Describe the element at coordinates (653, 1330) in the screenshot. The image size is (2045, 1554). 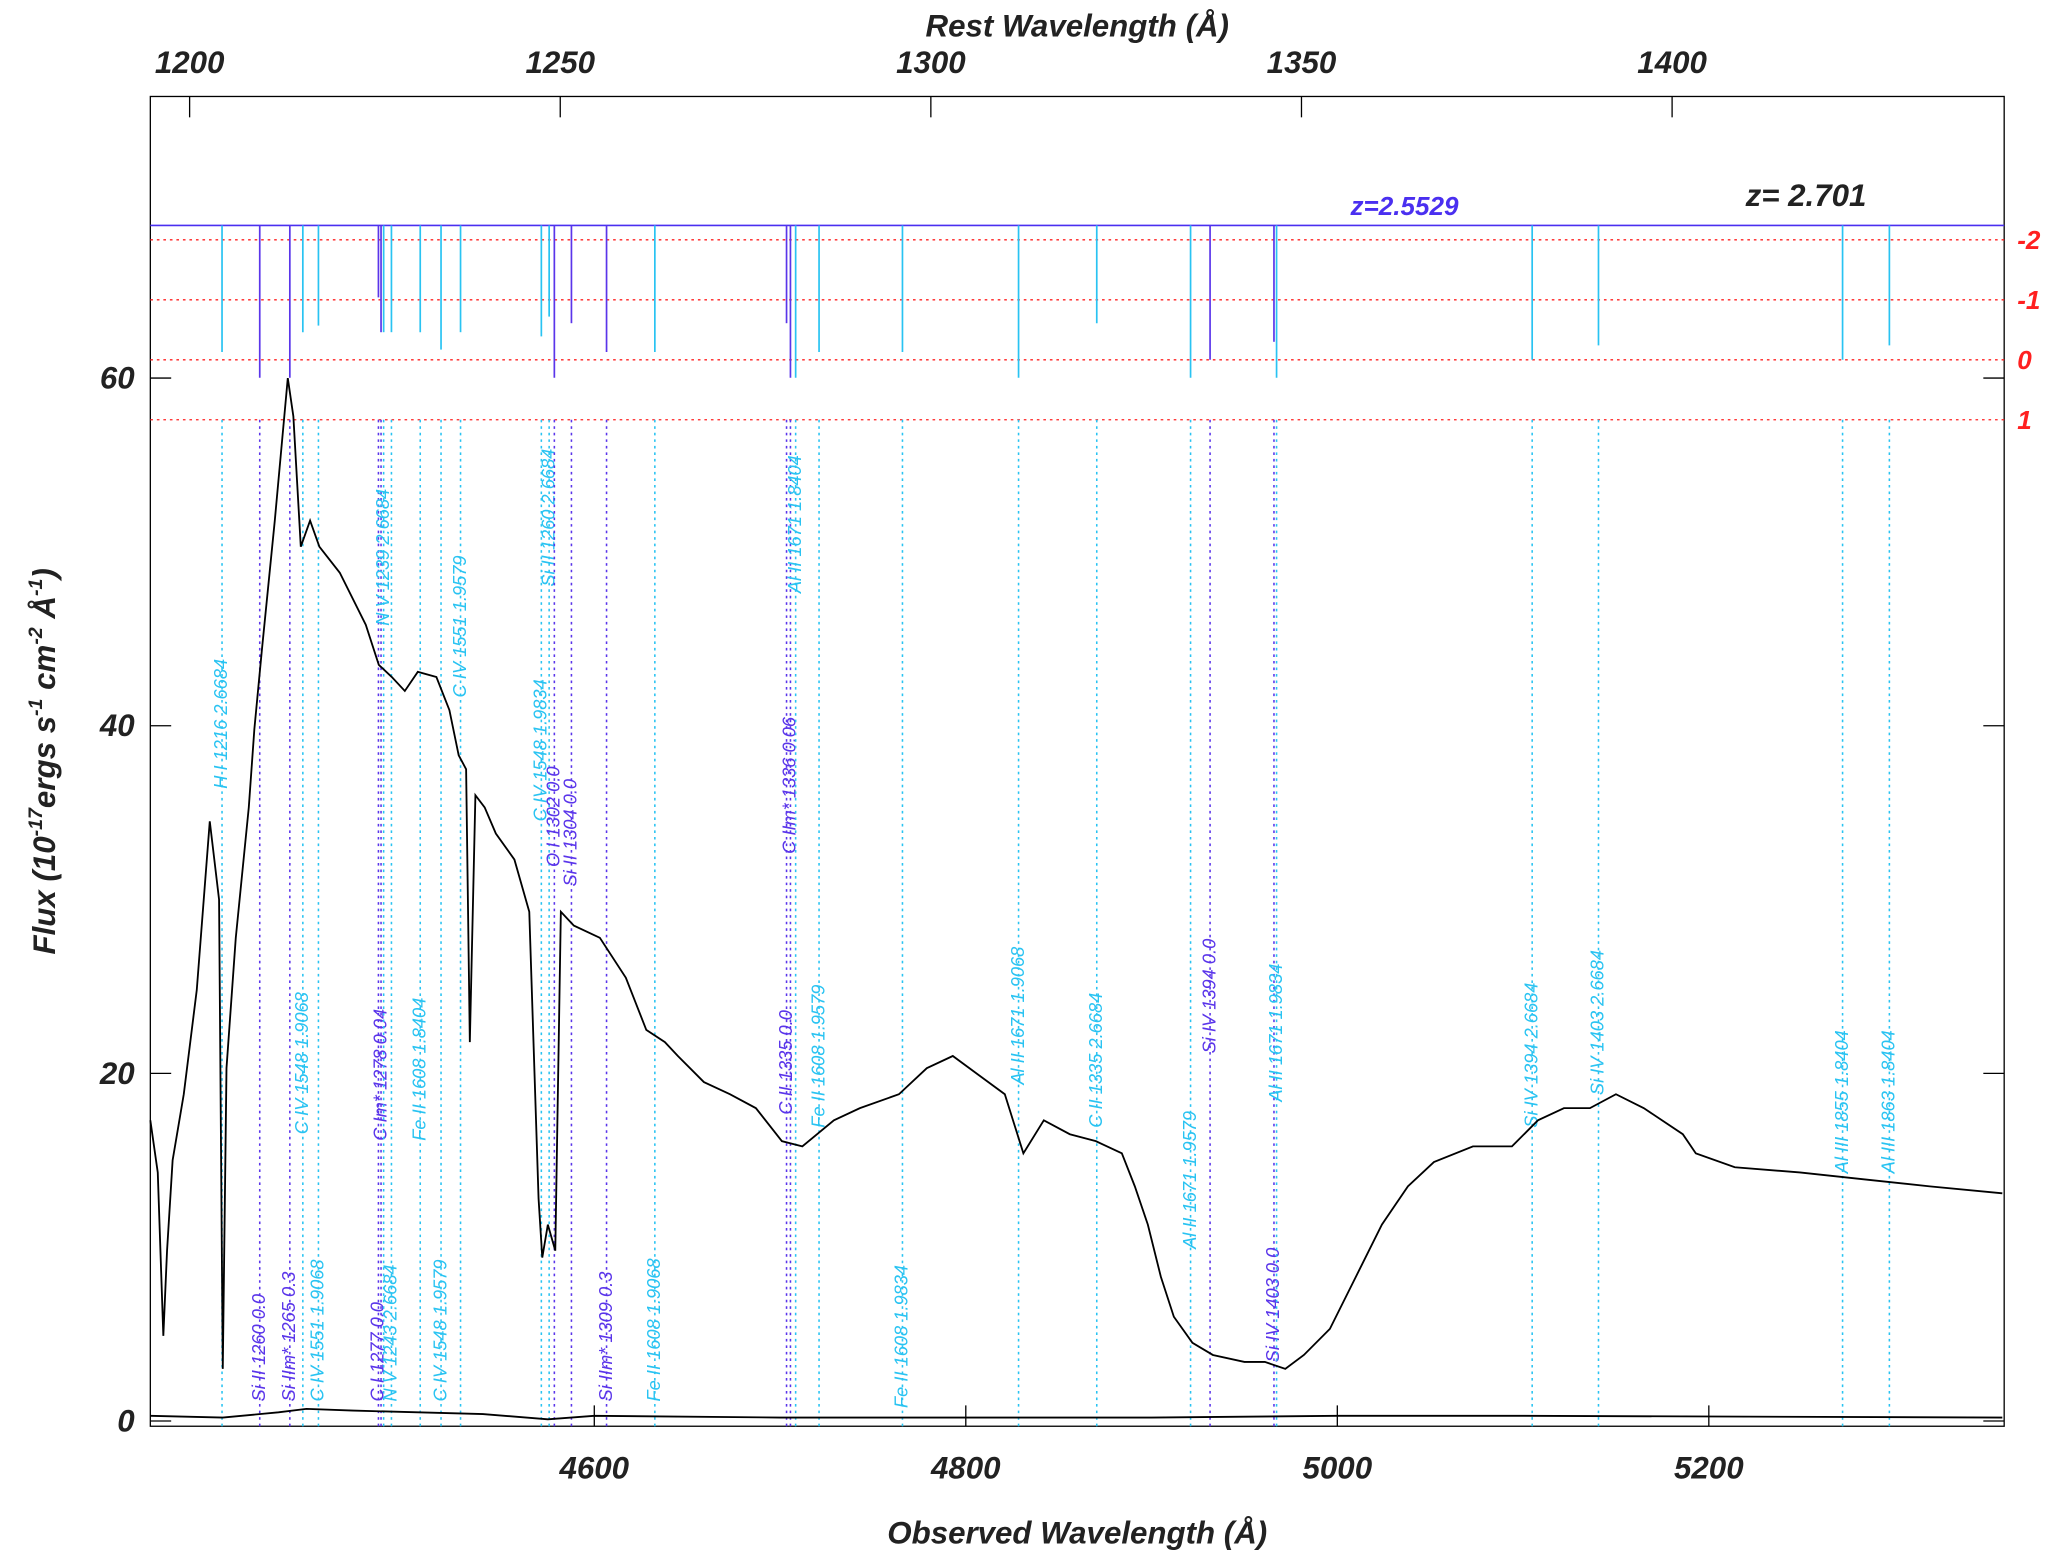
I see `line-label: Fe II 1608 1.9068` at that location.